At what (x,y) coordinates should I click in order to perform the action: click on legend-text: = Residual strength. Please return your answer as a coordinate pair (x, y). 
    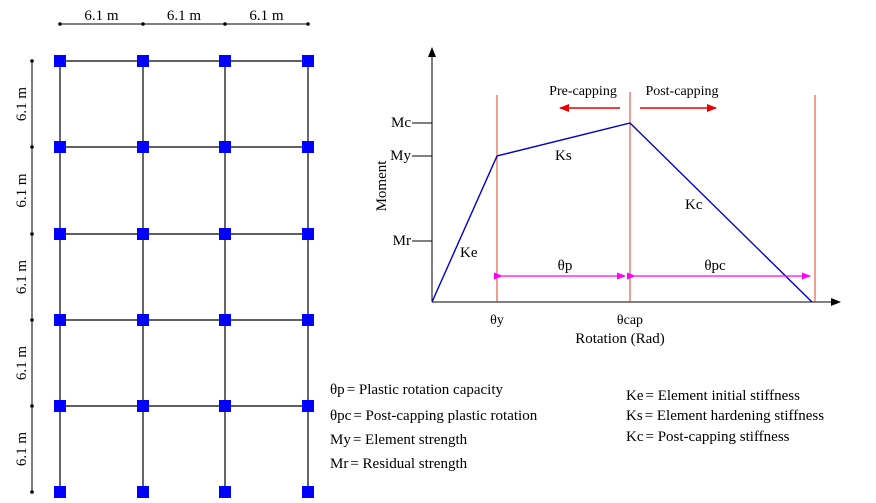
    Looking at the image, I should click on (408, 464).